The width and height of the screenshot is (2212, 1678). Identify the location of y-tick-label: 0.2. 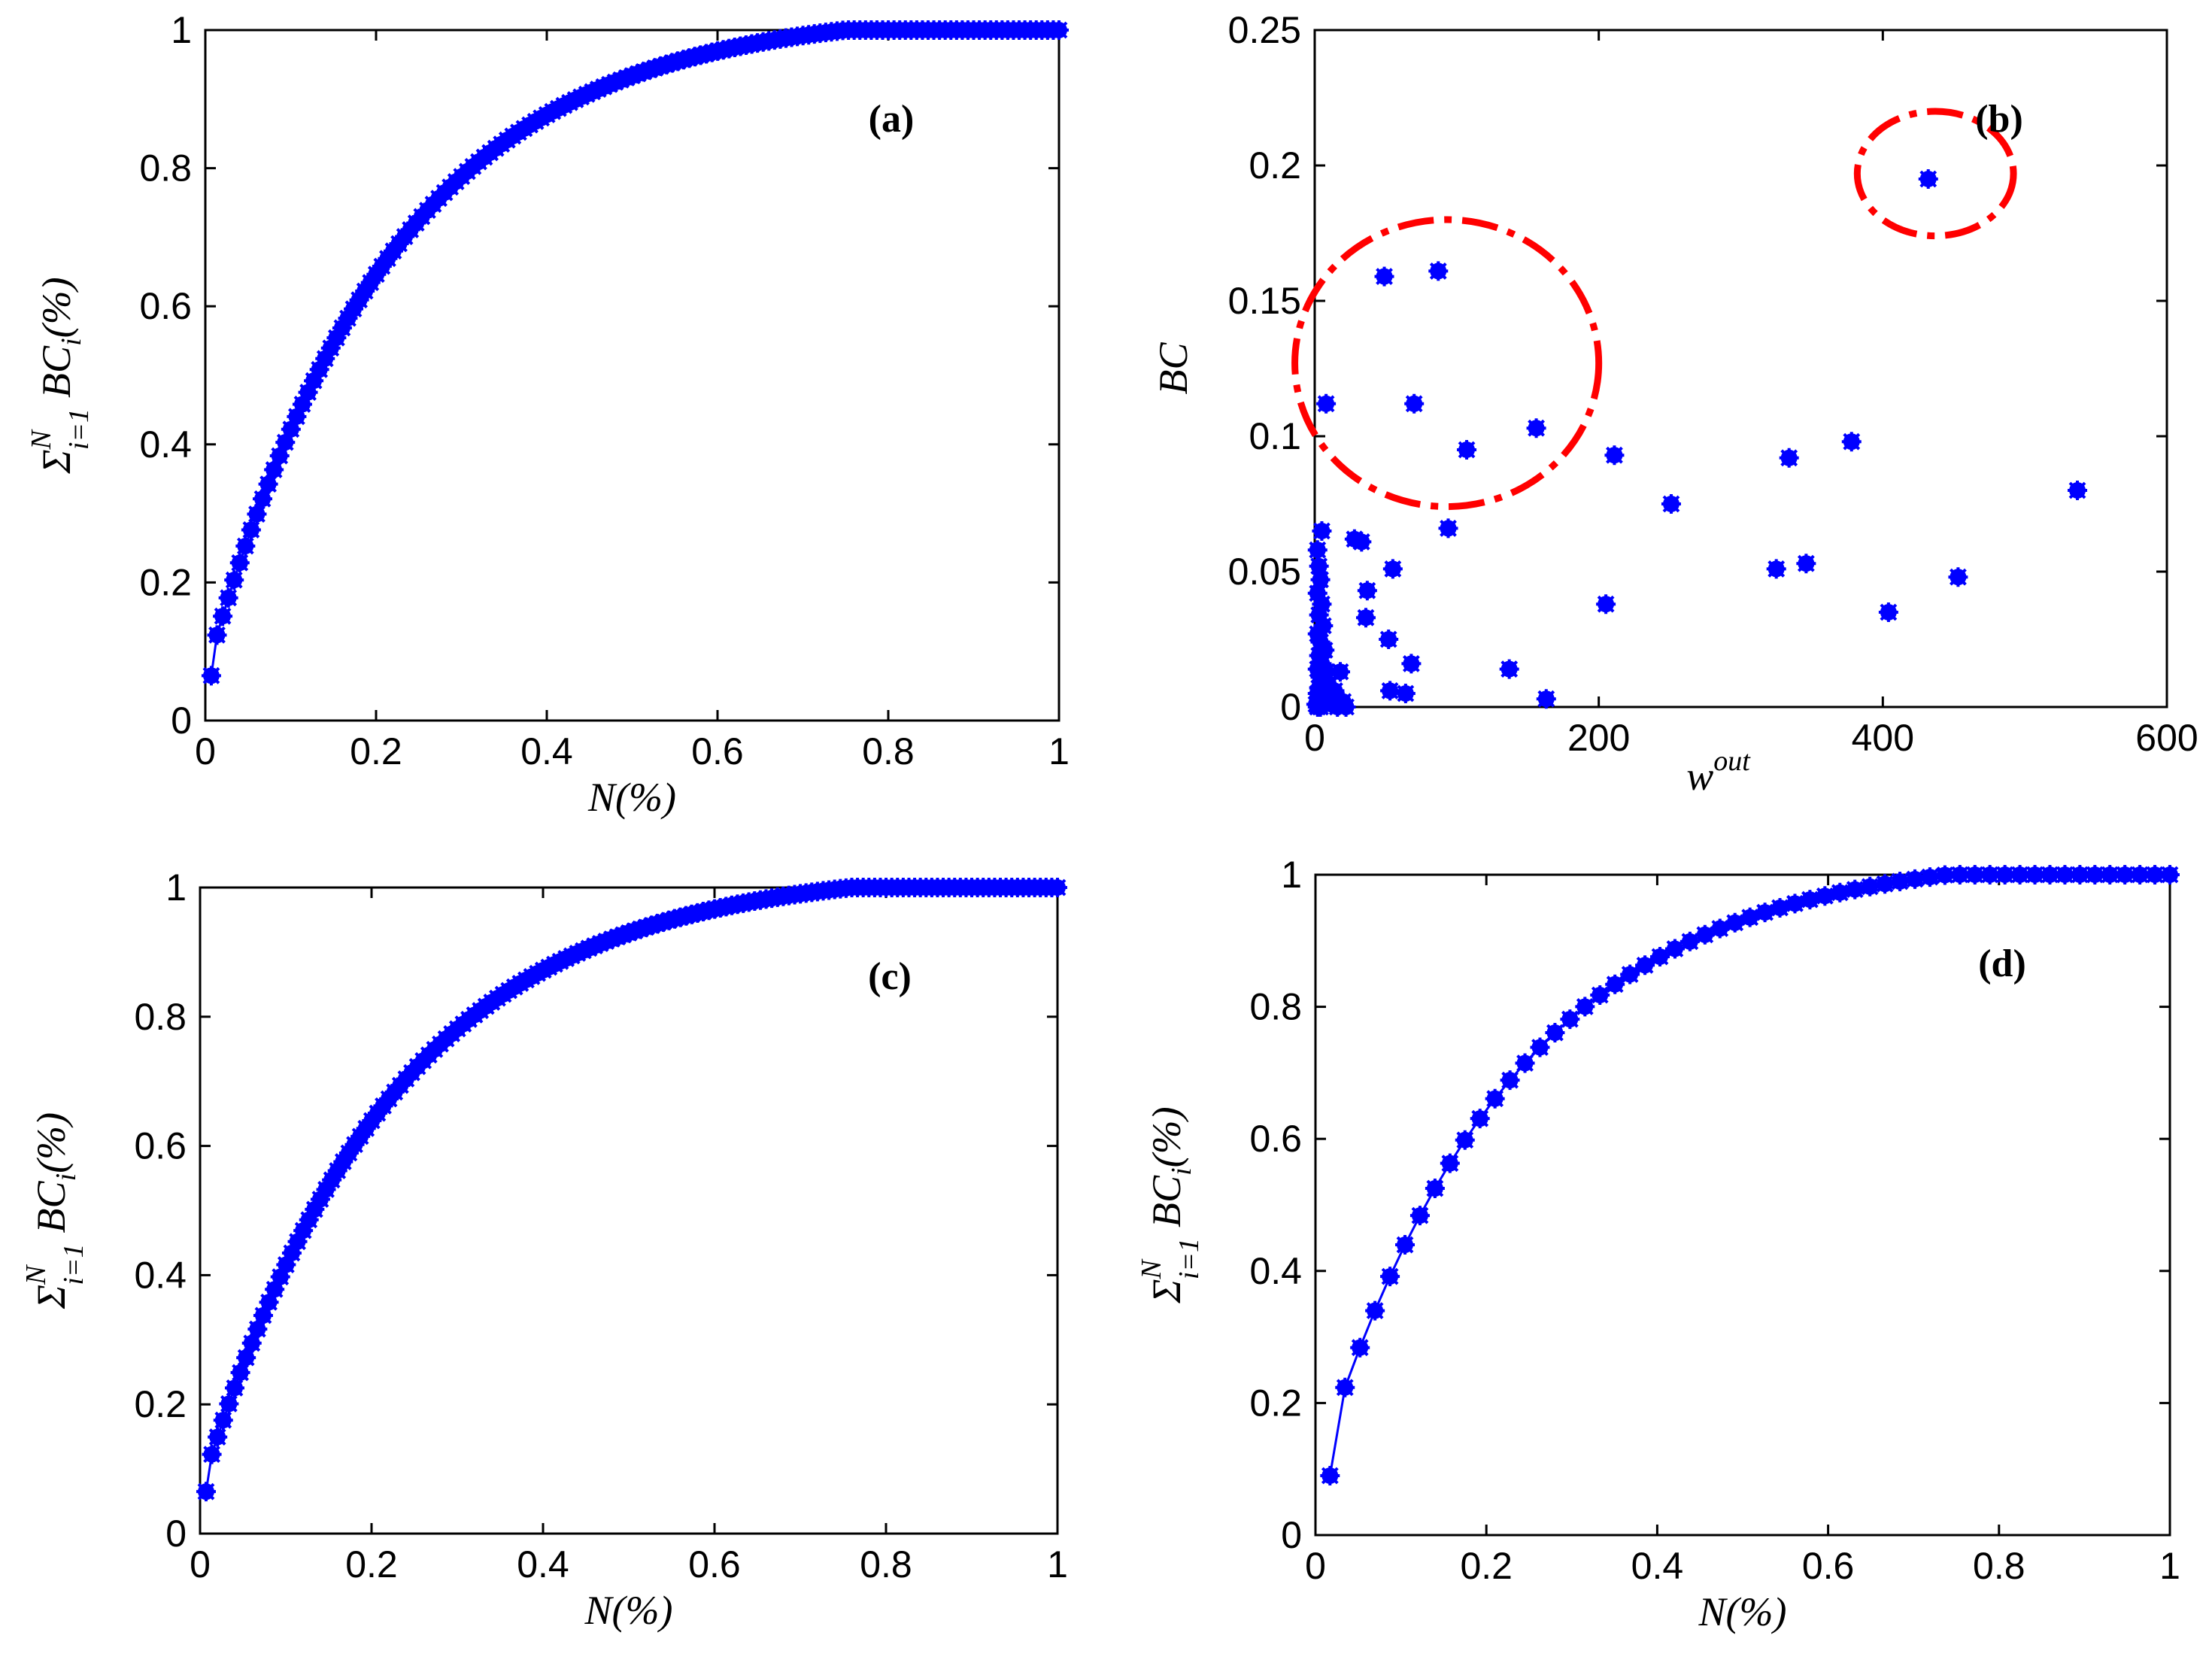
(1275, 165).